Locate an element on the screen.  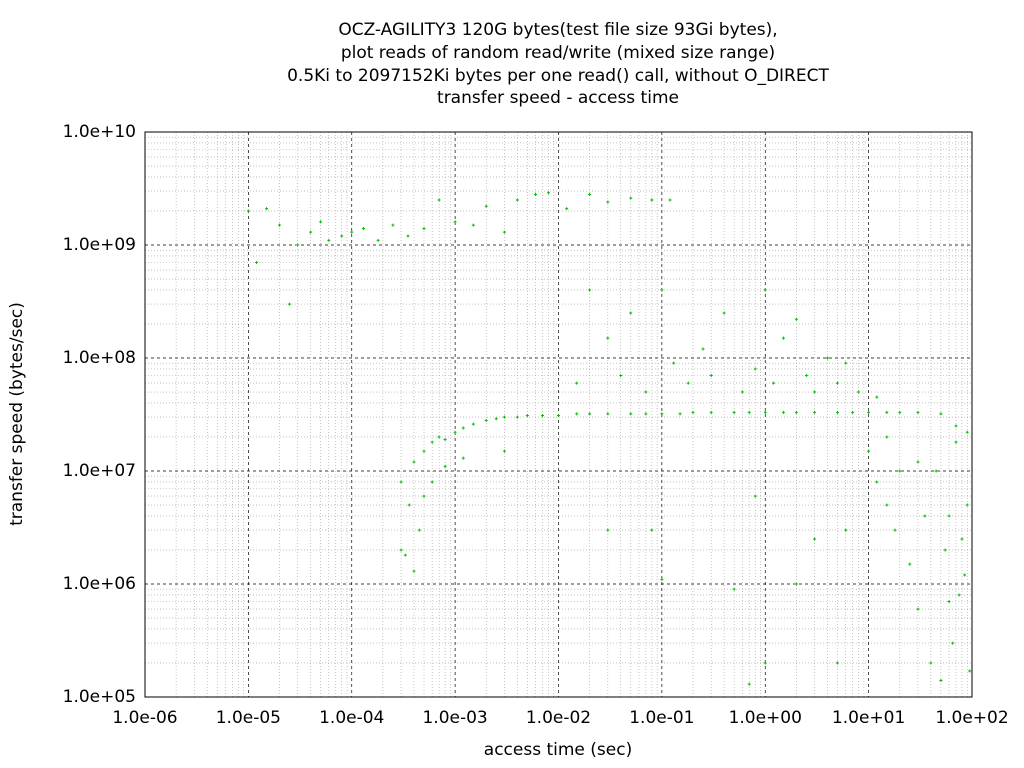
y-tick-label: 1.0e+09 is located at coordinates (99, 245).